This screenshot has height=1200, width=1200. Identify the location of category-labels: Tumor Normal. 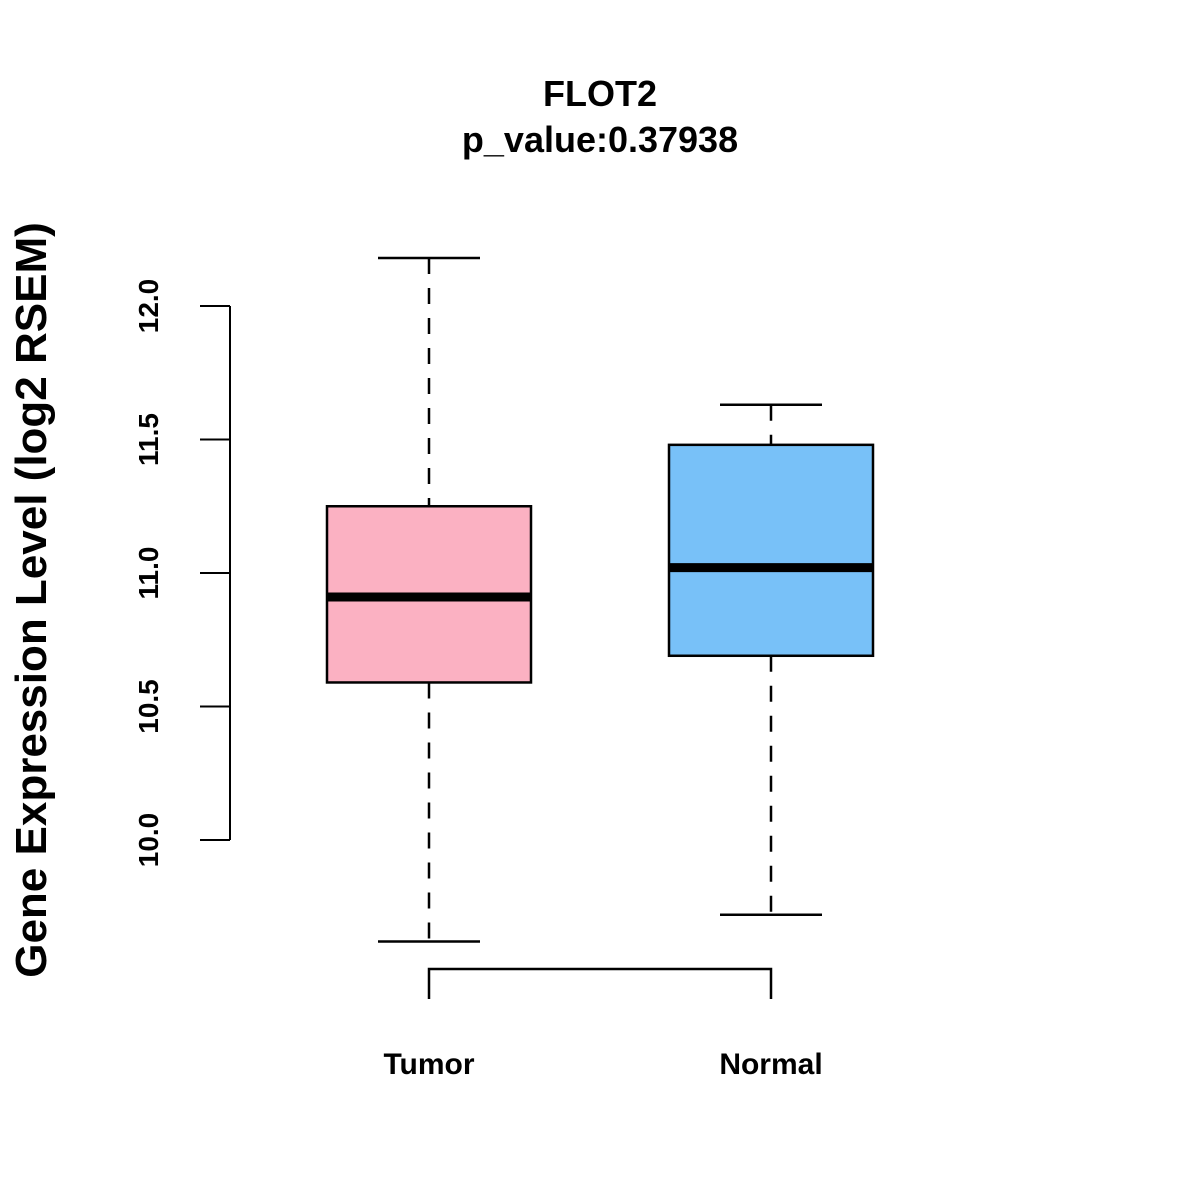
(602, 1064).